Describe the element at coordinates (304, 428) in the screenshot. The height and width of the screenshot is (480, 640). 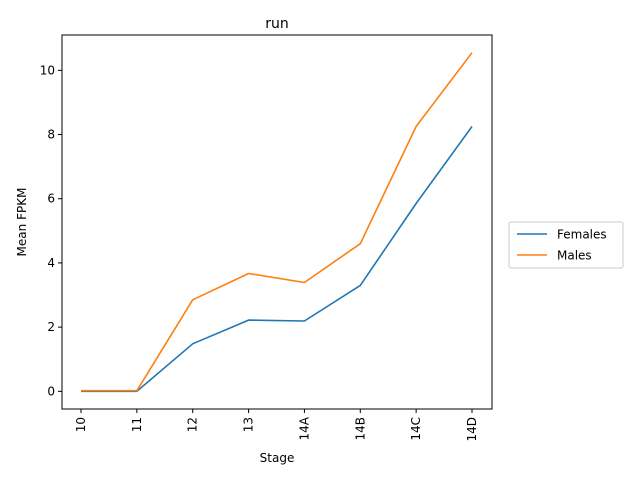
I see `x-tick-label: 14A` at that location.